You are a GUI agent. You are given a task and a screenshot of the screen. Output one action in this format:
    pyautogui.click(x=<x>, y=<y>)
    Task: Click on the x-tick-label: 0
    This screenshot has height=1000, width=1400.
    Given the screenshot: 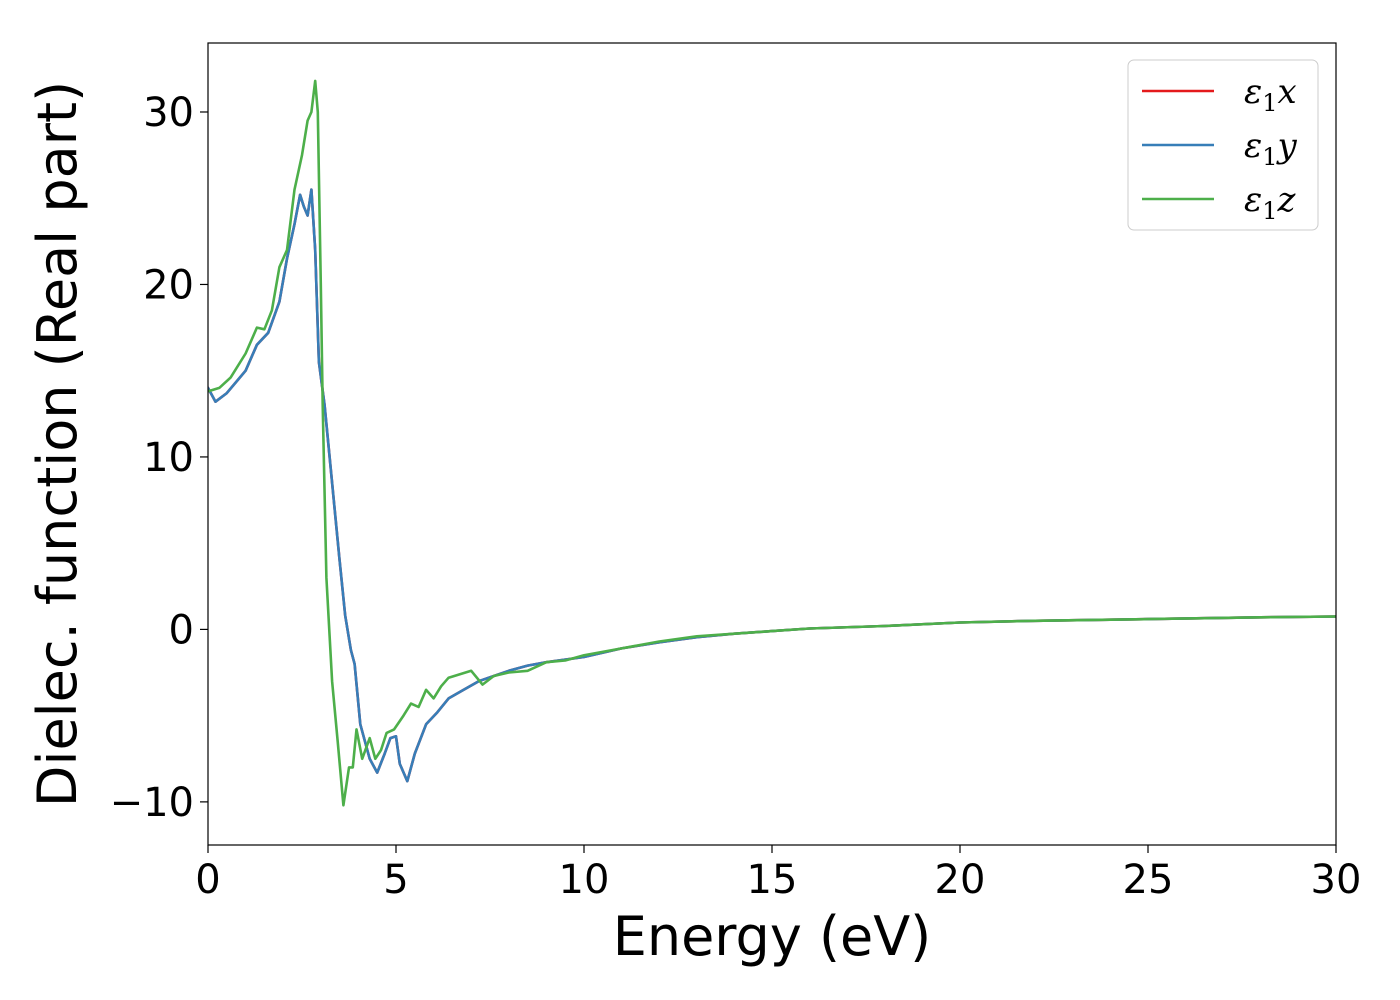 What is the action you would take?
    pyautogui.click(x=207, y=880)
    